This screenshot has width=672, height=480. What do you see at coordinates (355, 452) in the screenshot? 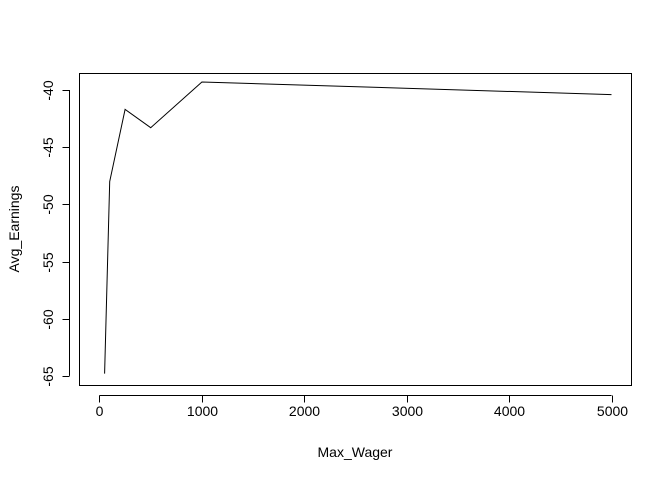
I see `x-axis-title: Max_Wager` at bounding box center [355, 452].